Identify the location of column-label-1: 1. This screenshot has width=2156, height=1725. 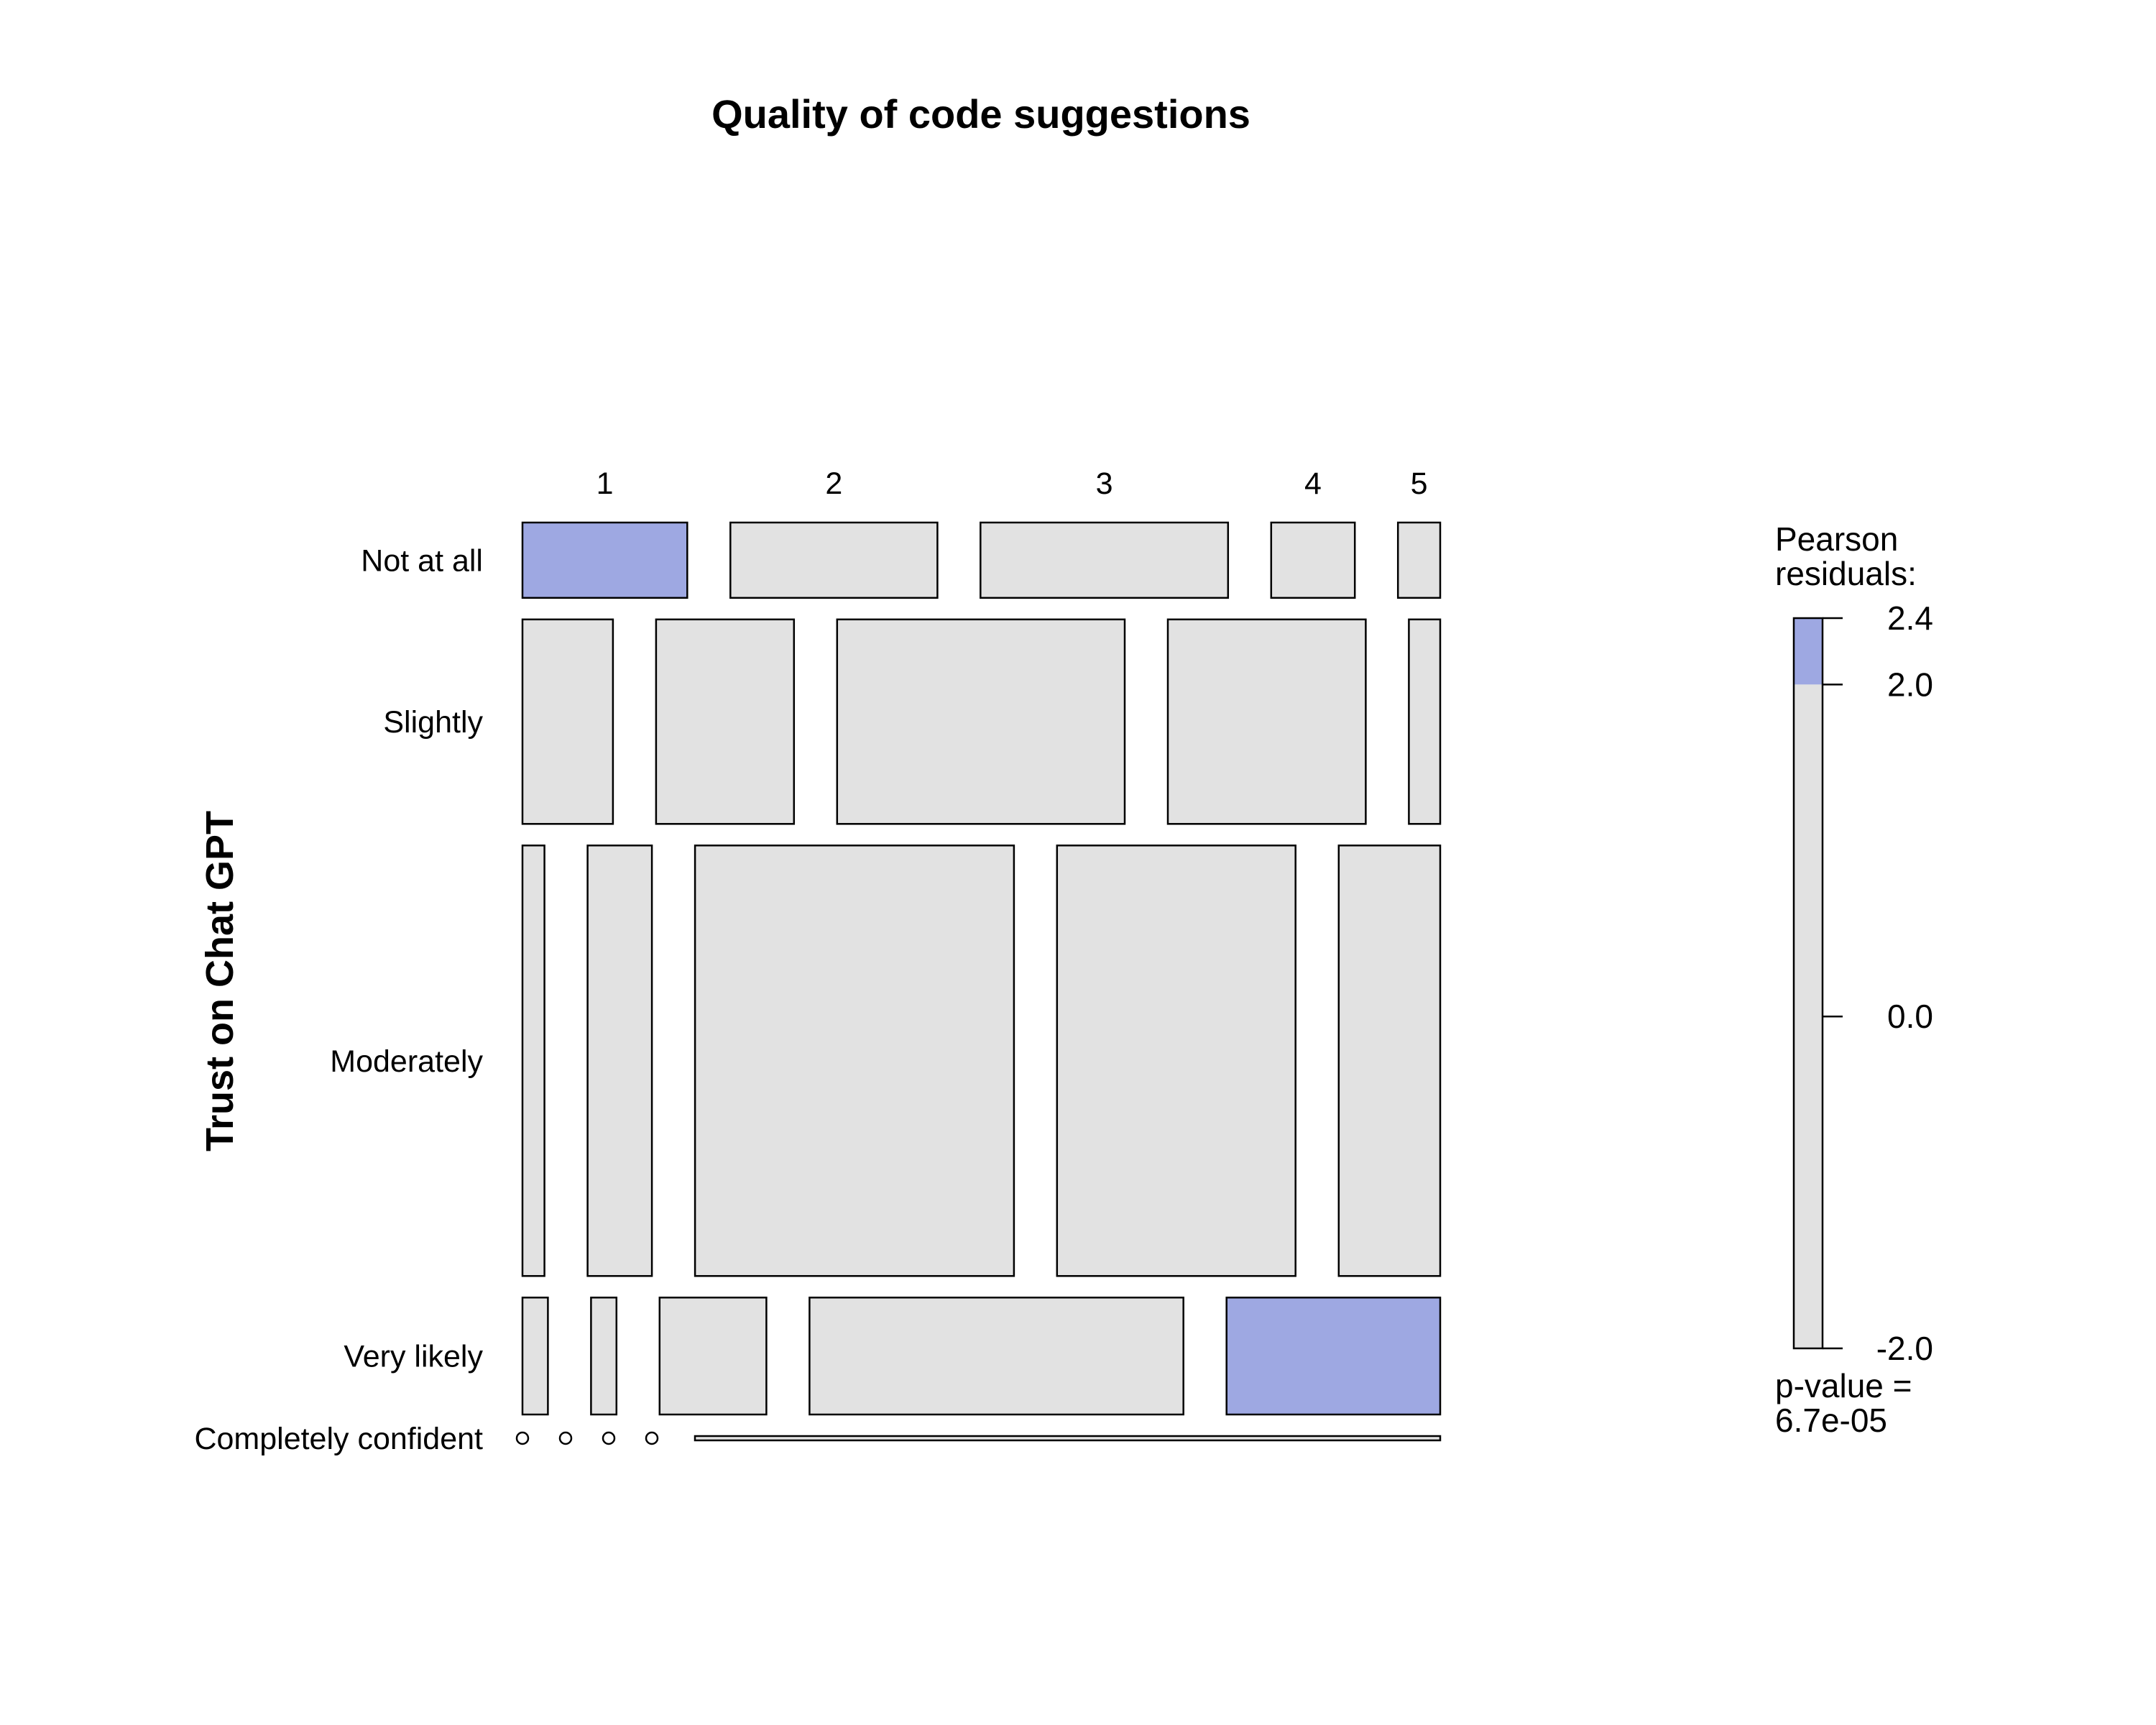
(605, 483).